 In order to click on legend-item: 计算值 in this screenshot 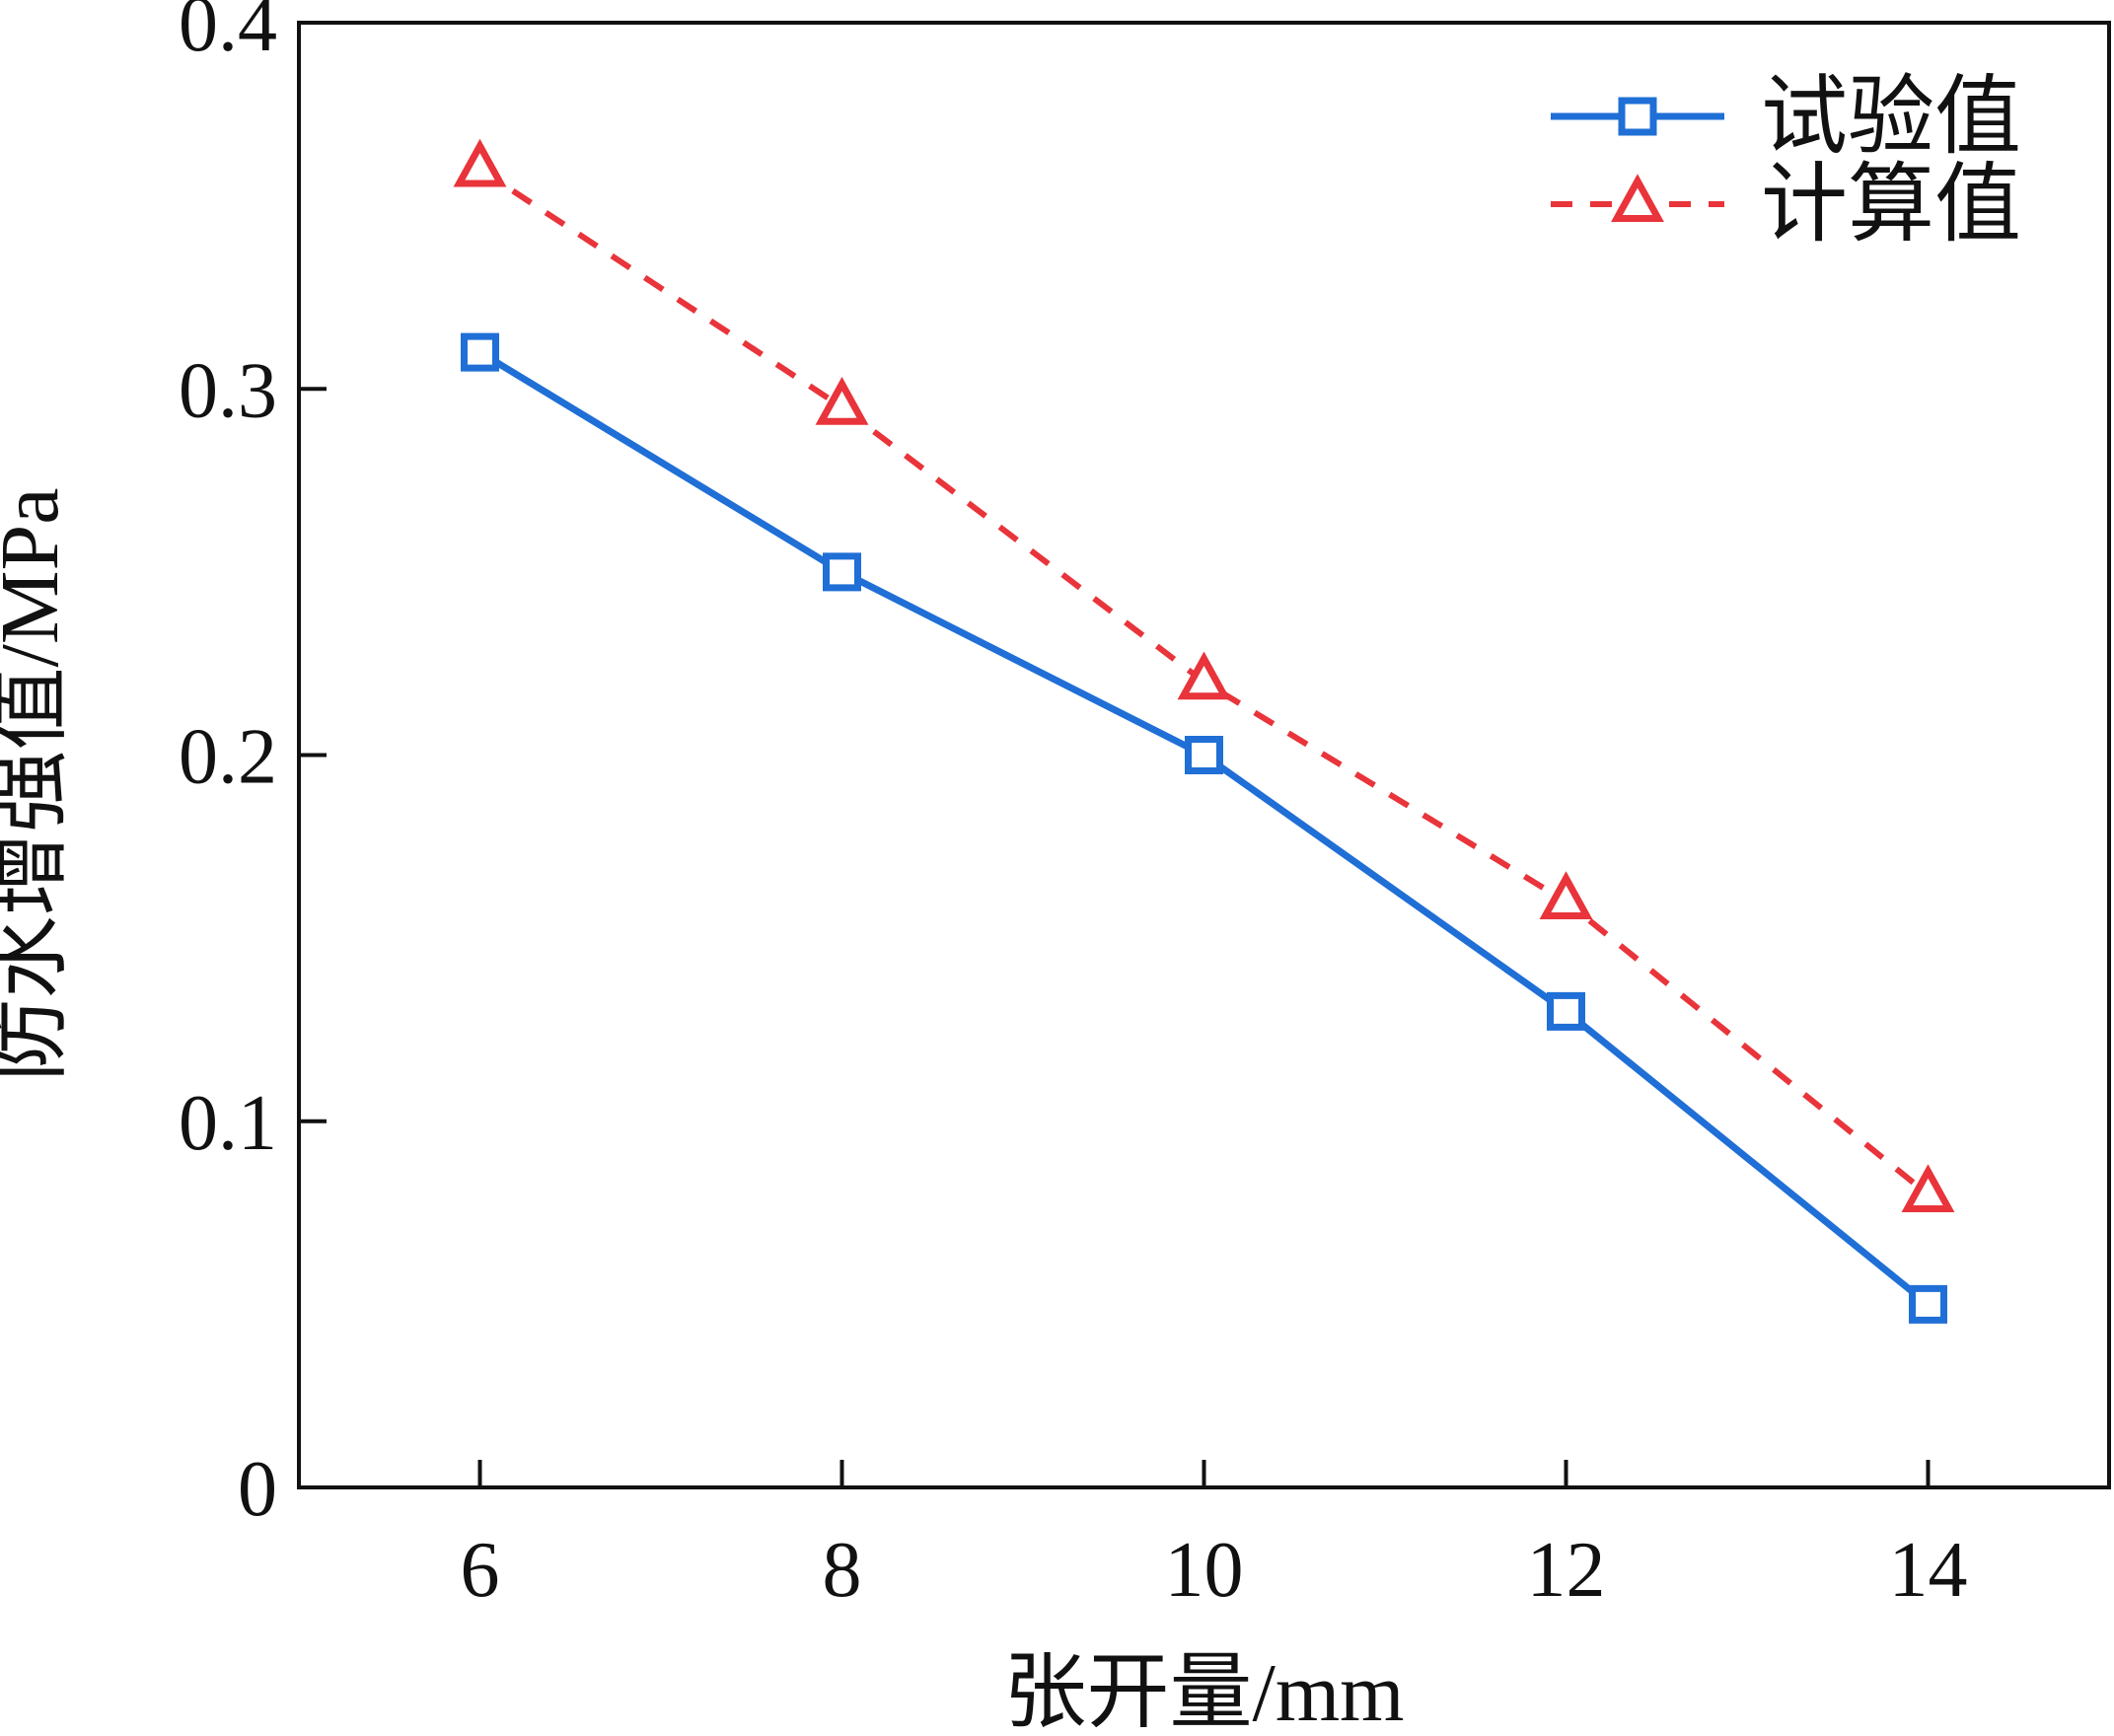, I will do `click(1786, 205)`.